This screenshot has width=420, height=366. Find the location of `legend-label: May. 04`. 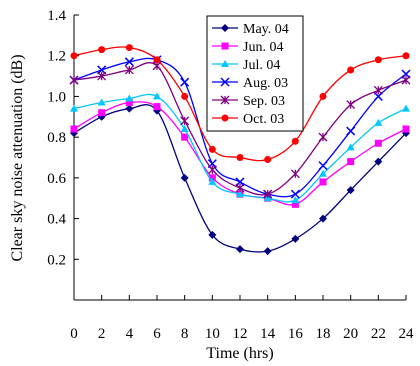

legend-label: May. 04 is located at coordinates (266, 29).